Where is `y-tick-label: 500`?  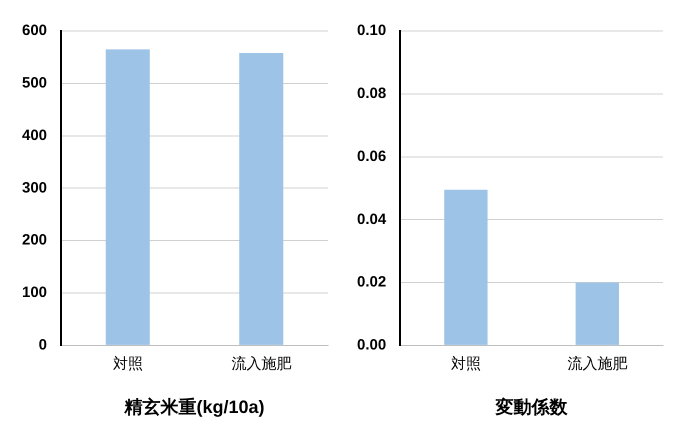
y-tick-label: 500 is located at coordinates (35, 83).